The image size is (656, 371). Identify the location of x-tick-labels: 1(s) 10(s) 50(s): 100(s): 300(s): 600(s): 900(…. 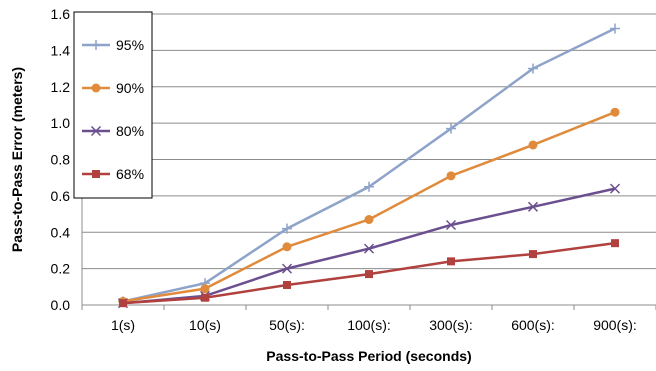
(374, 325).